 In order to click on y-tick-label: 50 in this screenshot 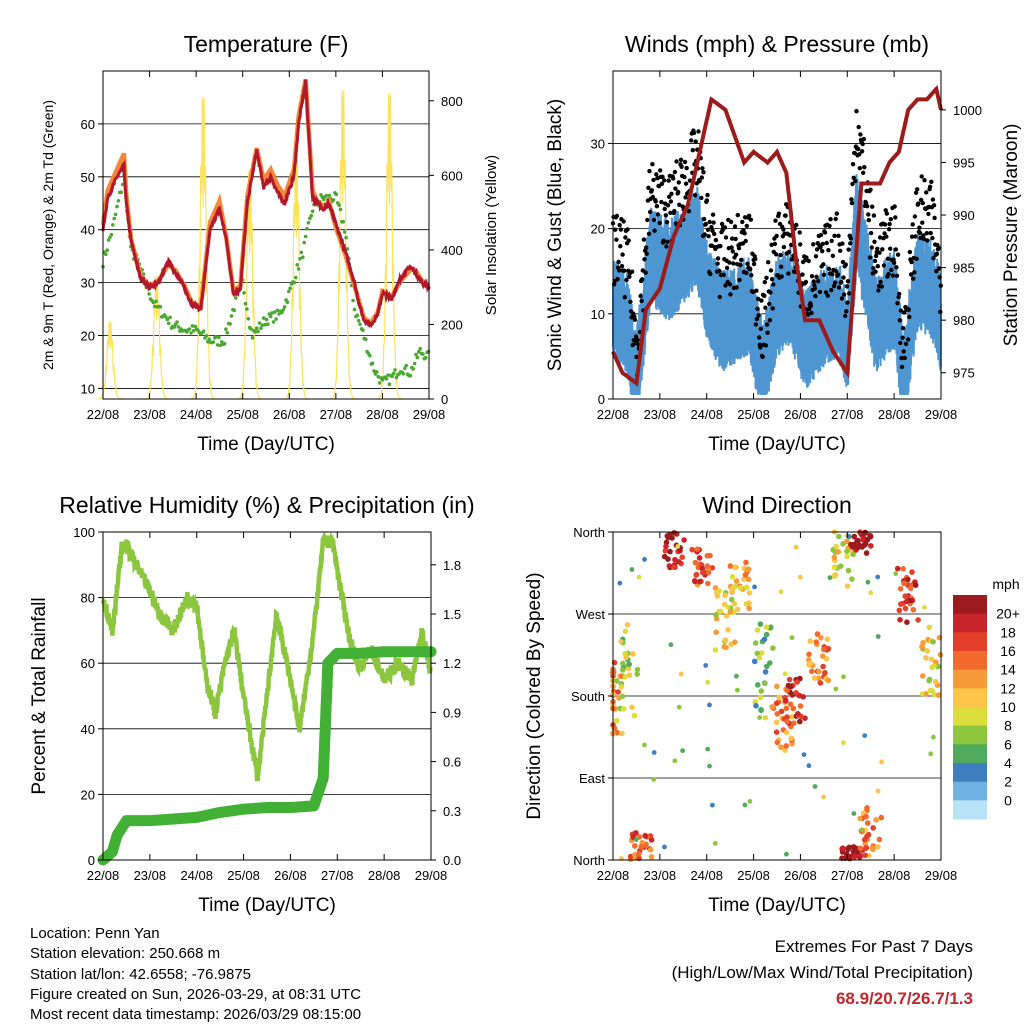, I will do `click(88, 177)`.